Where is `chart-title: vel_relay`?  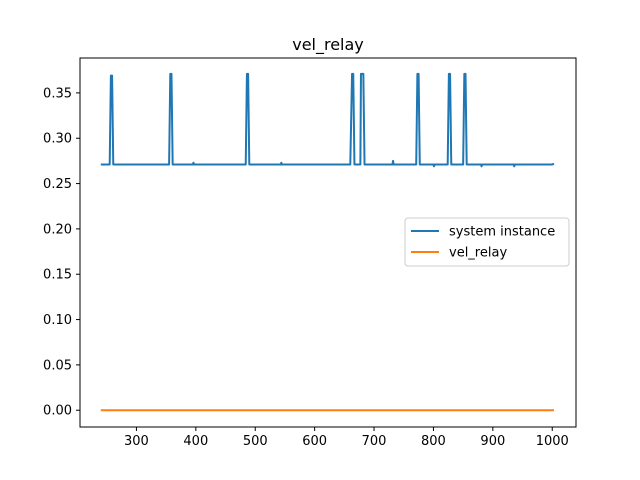
chart-title: vel_relay is located at coordinates (328, 45).